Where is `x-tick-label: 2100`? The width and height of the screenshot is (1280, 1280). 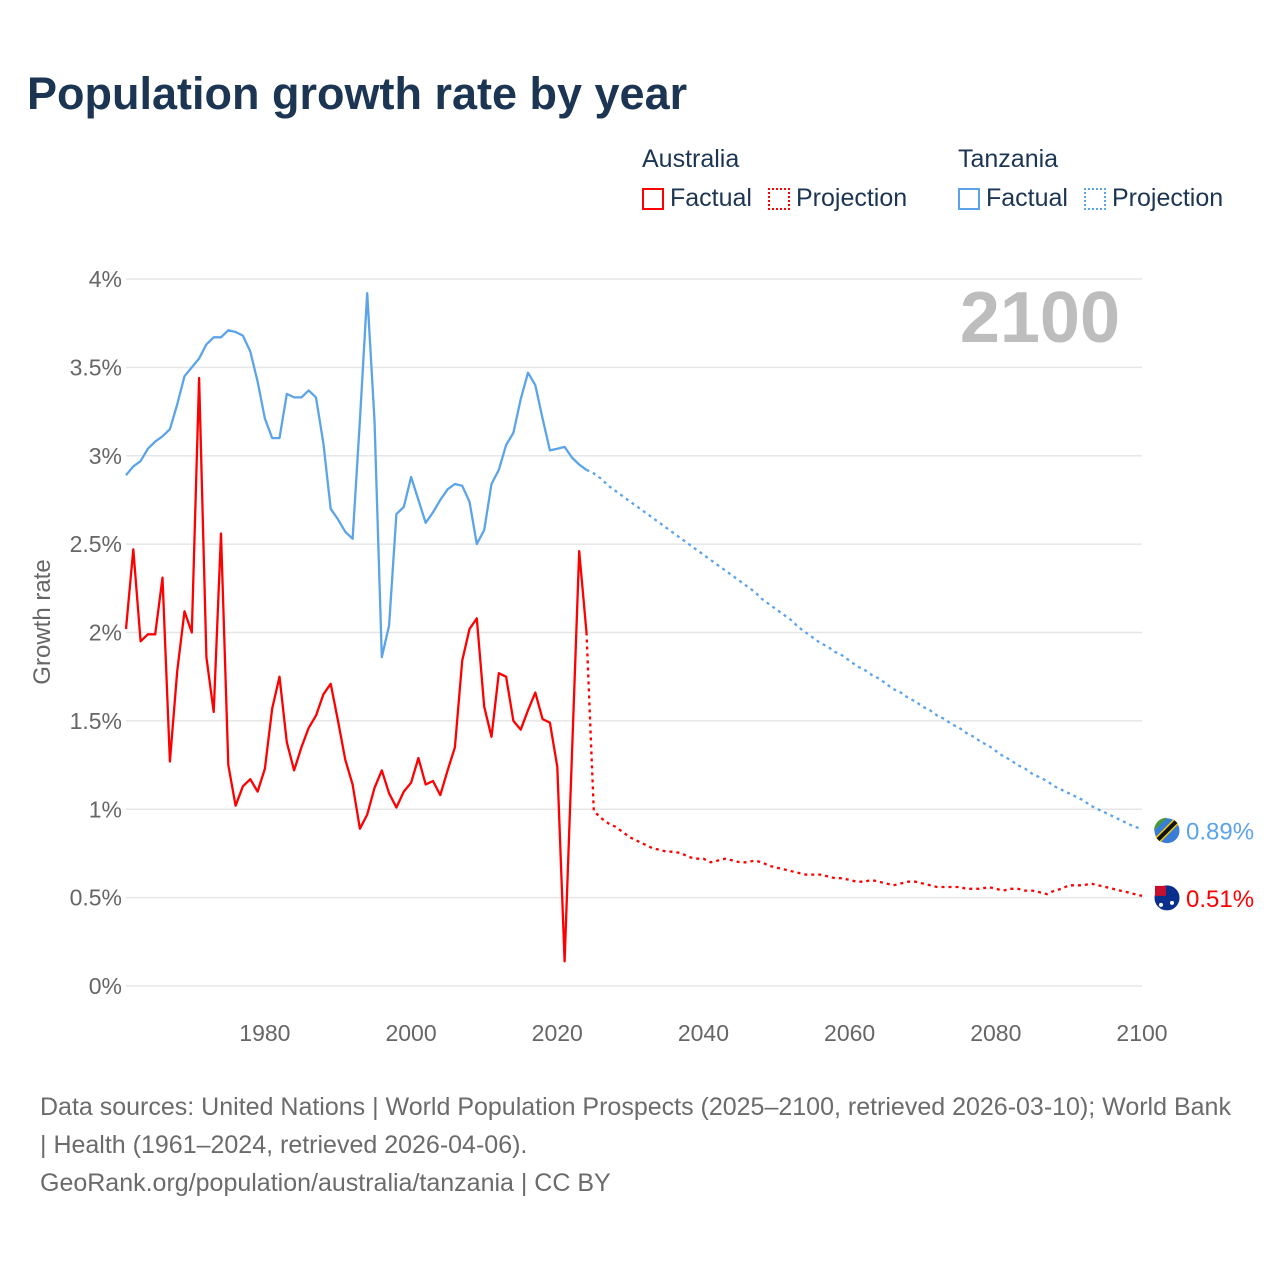
x-tick-label: 2100 is located at coordinates (1141, 1033).